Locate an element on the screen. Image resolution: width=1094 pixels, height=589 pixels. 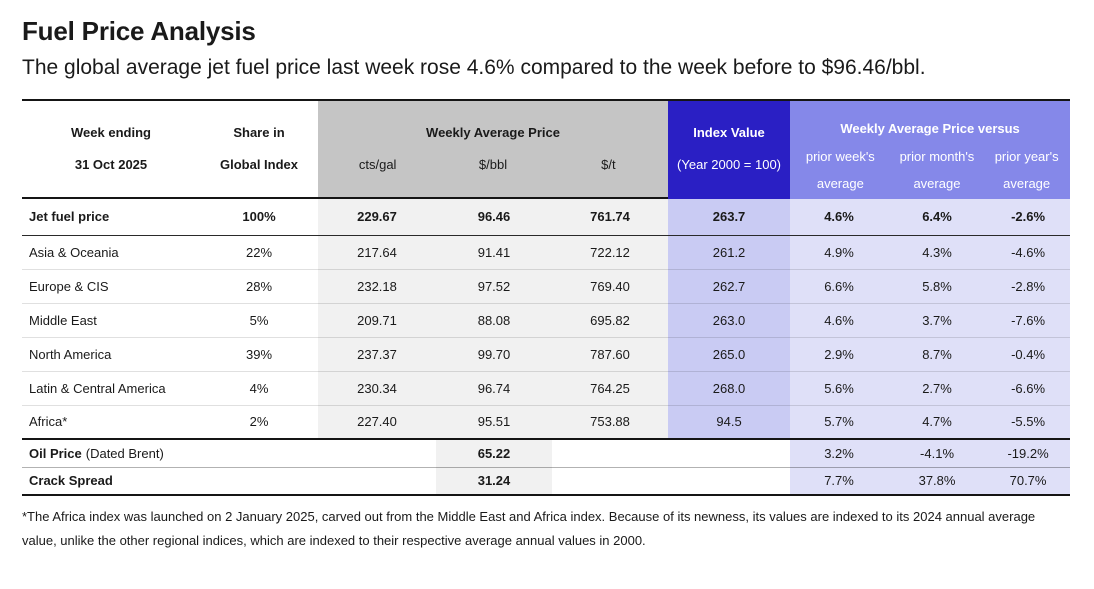
cell-cts-gal: 230.34 is located at coordinates (377, 387).